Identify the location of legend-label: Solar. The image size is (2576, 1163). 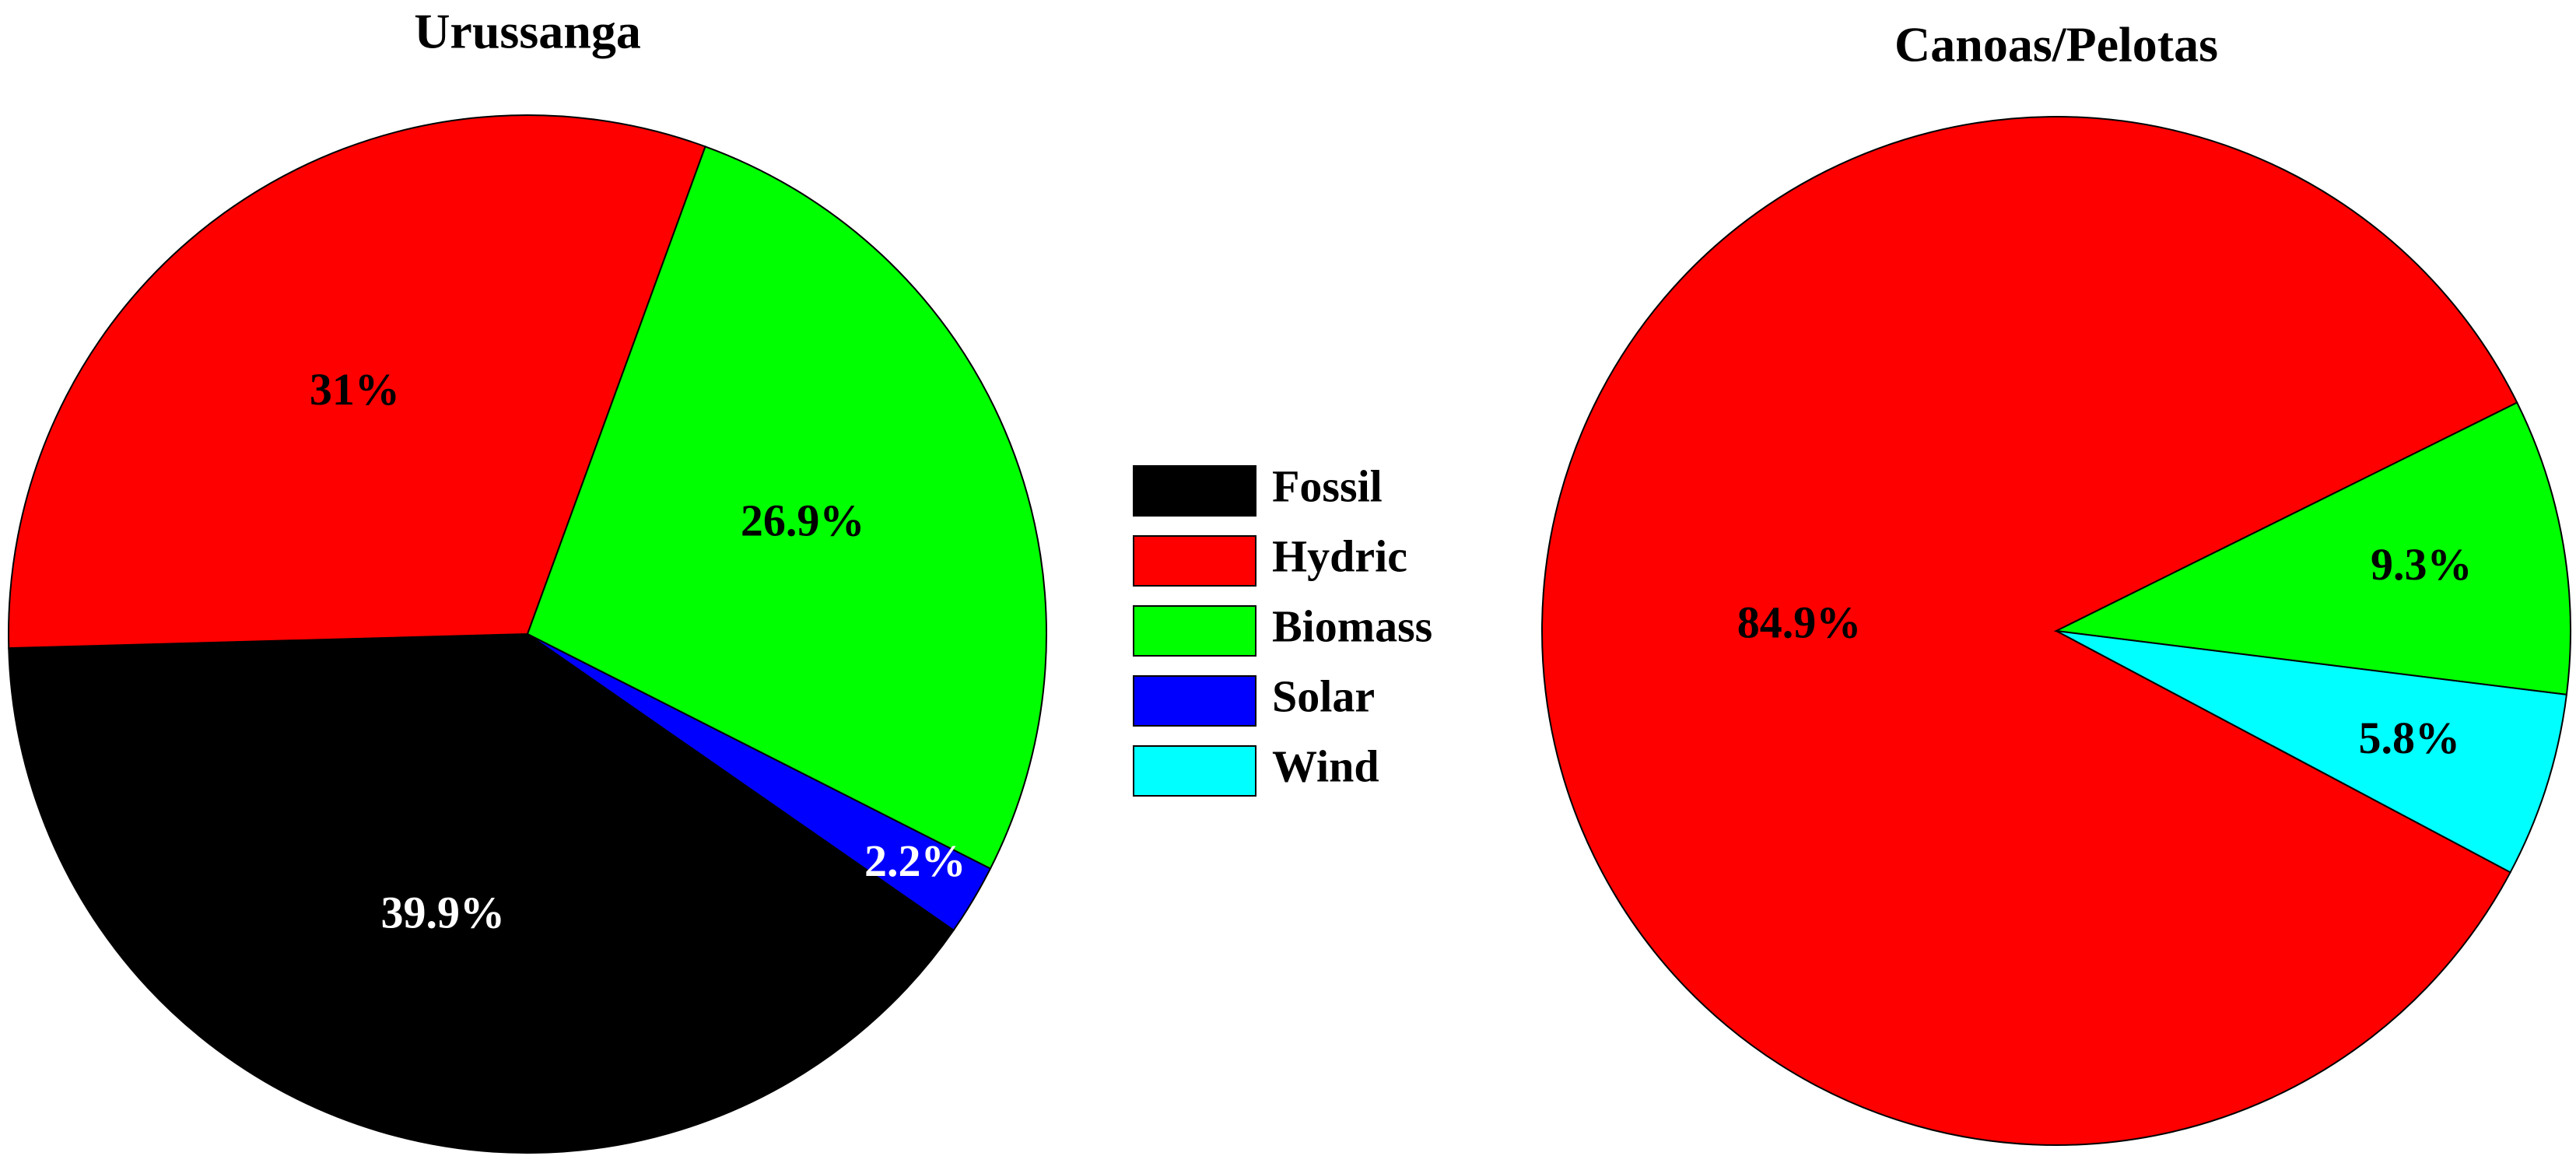
(1323, 696).